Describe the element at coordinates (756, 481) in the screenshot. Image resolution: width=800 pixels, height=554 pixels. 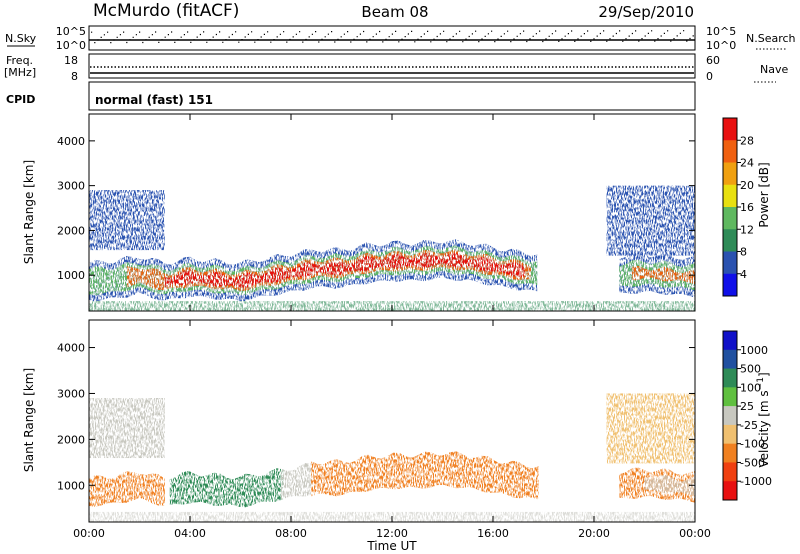
I see `velocity-colorbar-tick-label-7: -1000` at that location.